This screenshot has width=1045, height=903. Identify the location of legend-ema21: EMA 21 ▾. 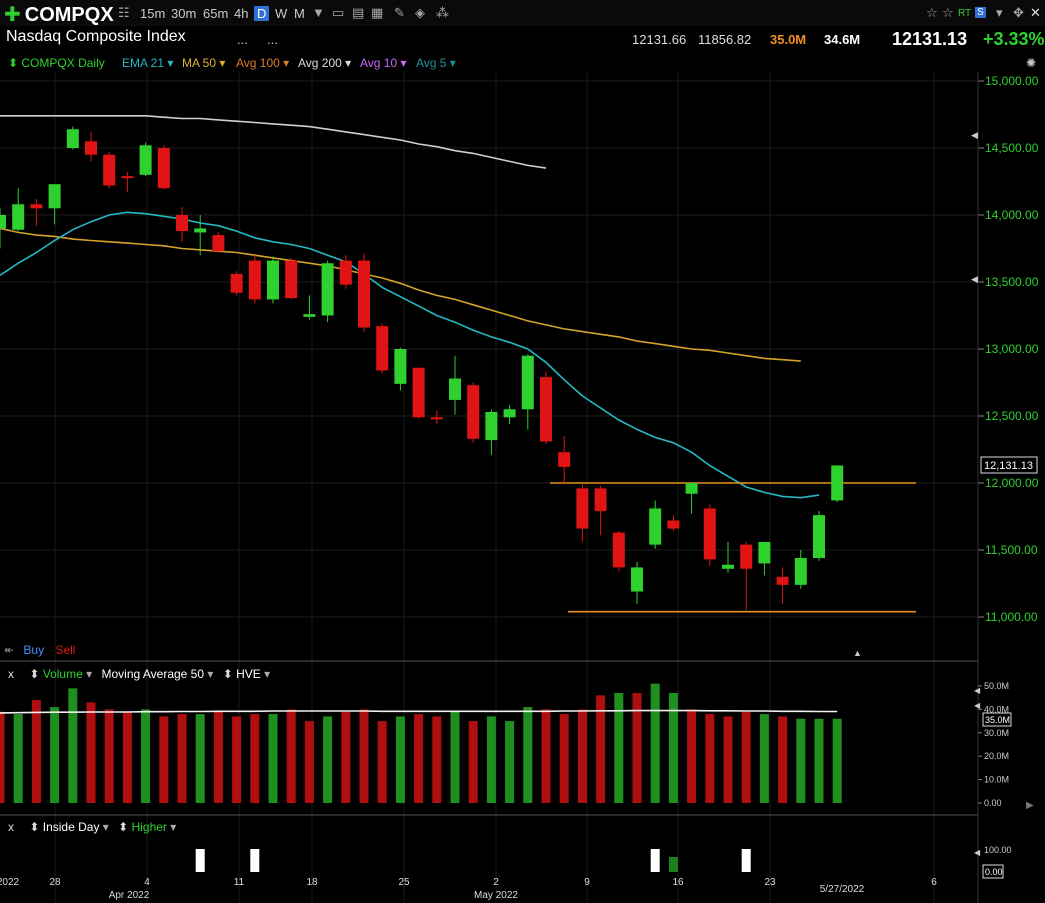
(148, 63).